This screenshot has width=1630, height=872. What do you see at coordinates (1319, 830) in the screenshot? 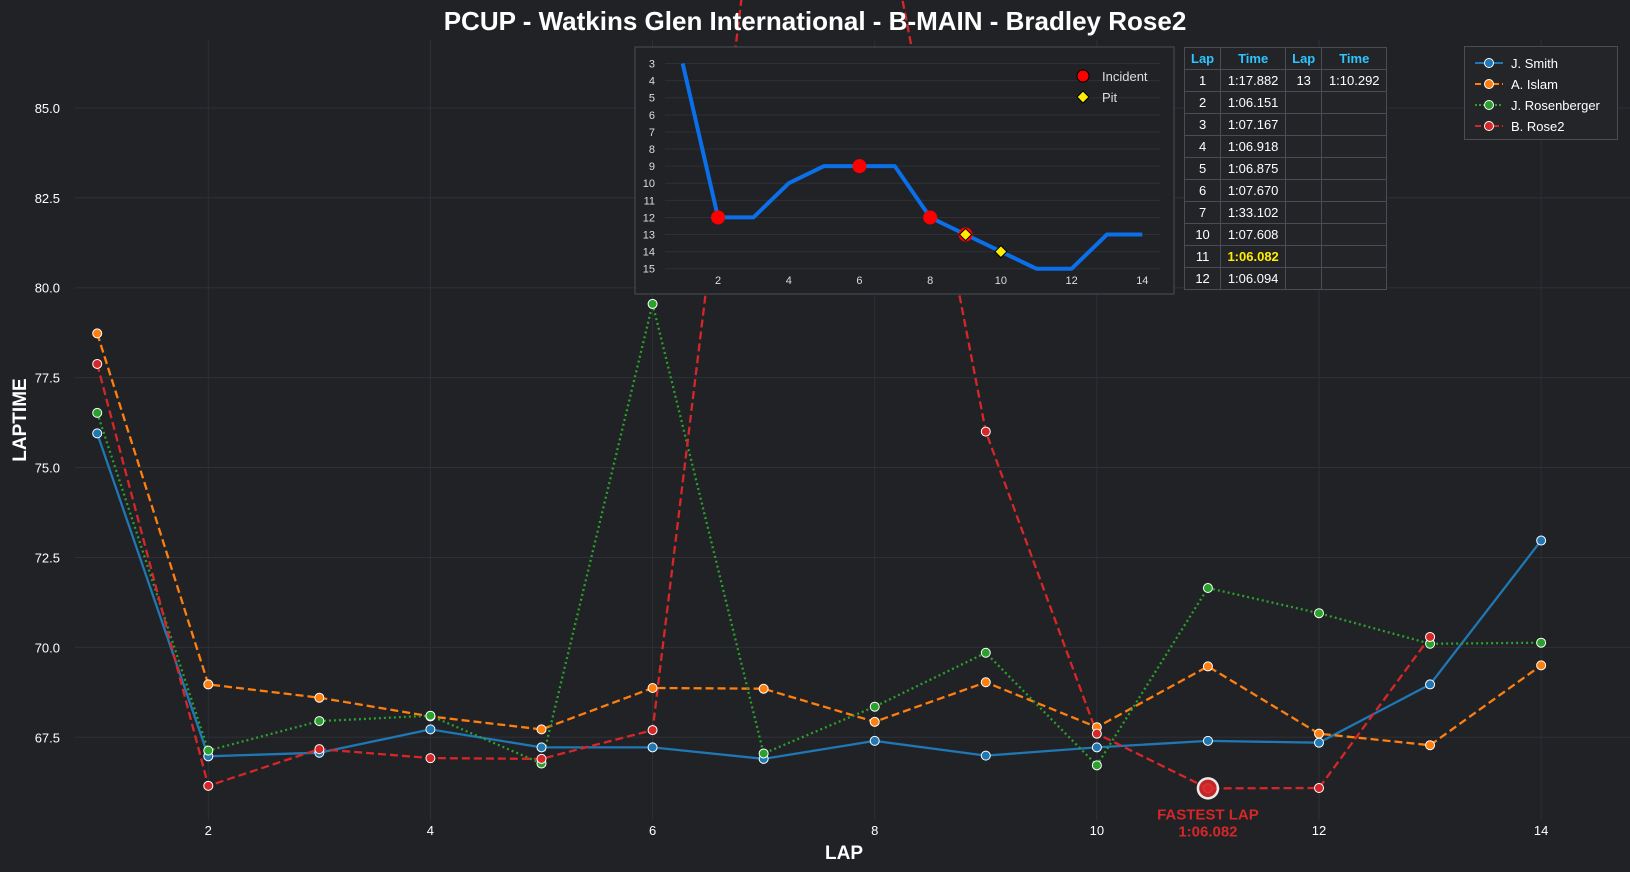
I see `x-tick-label: 12` at bounding box center [1319, 830].